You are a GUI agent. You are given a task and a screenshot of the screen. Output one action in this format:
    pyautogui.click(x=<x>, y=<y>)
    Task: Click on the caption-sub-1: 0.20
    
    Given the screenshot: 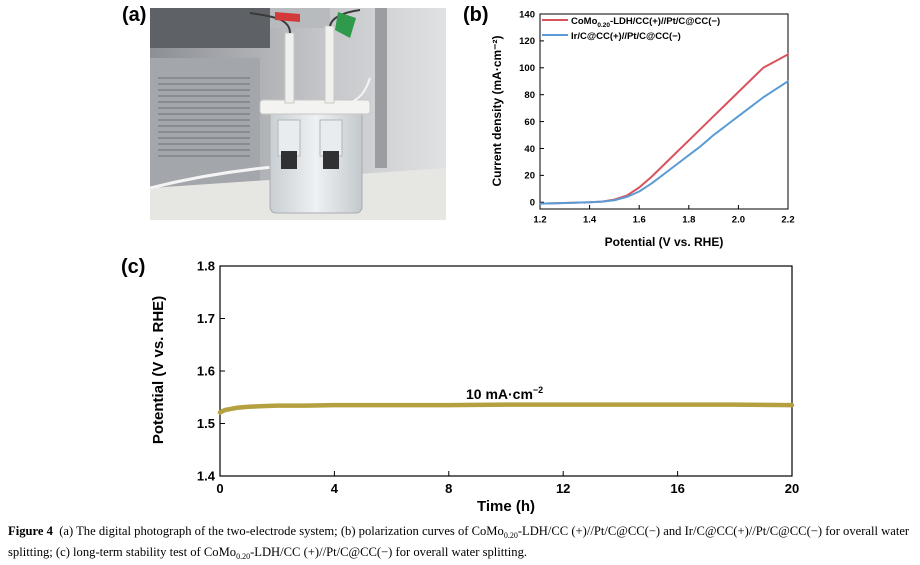 What is the action you would take?
    pyautogui.click(x=510, y=535)
    